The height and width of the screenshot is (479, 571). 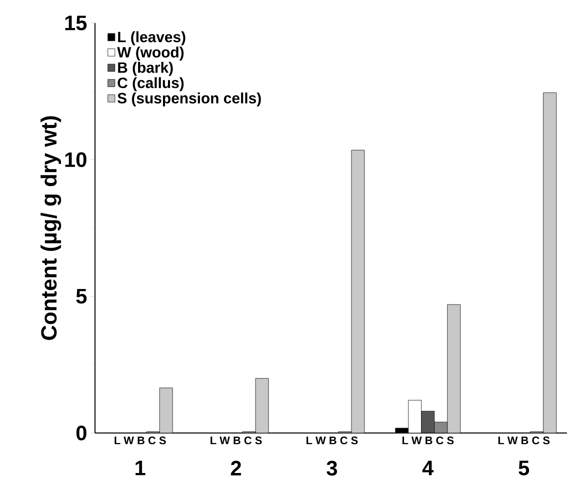 I want to click on legend-label: B (bark), so click(x=145, y=69).